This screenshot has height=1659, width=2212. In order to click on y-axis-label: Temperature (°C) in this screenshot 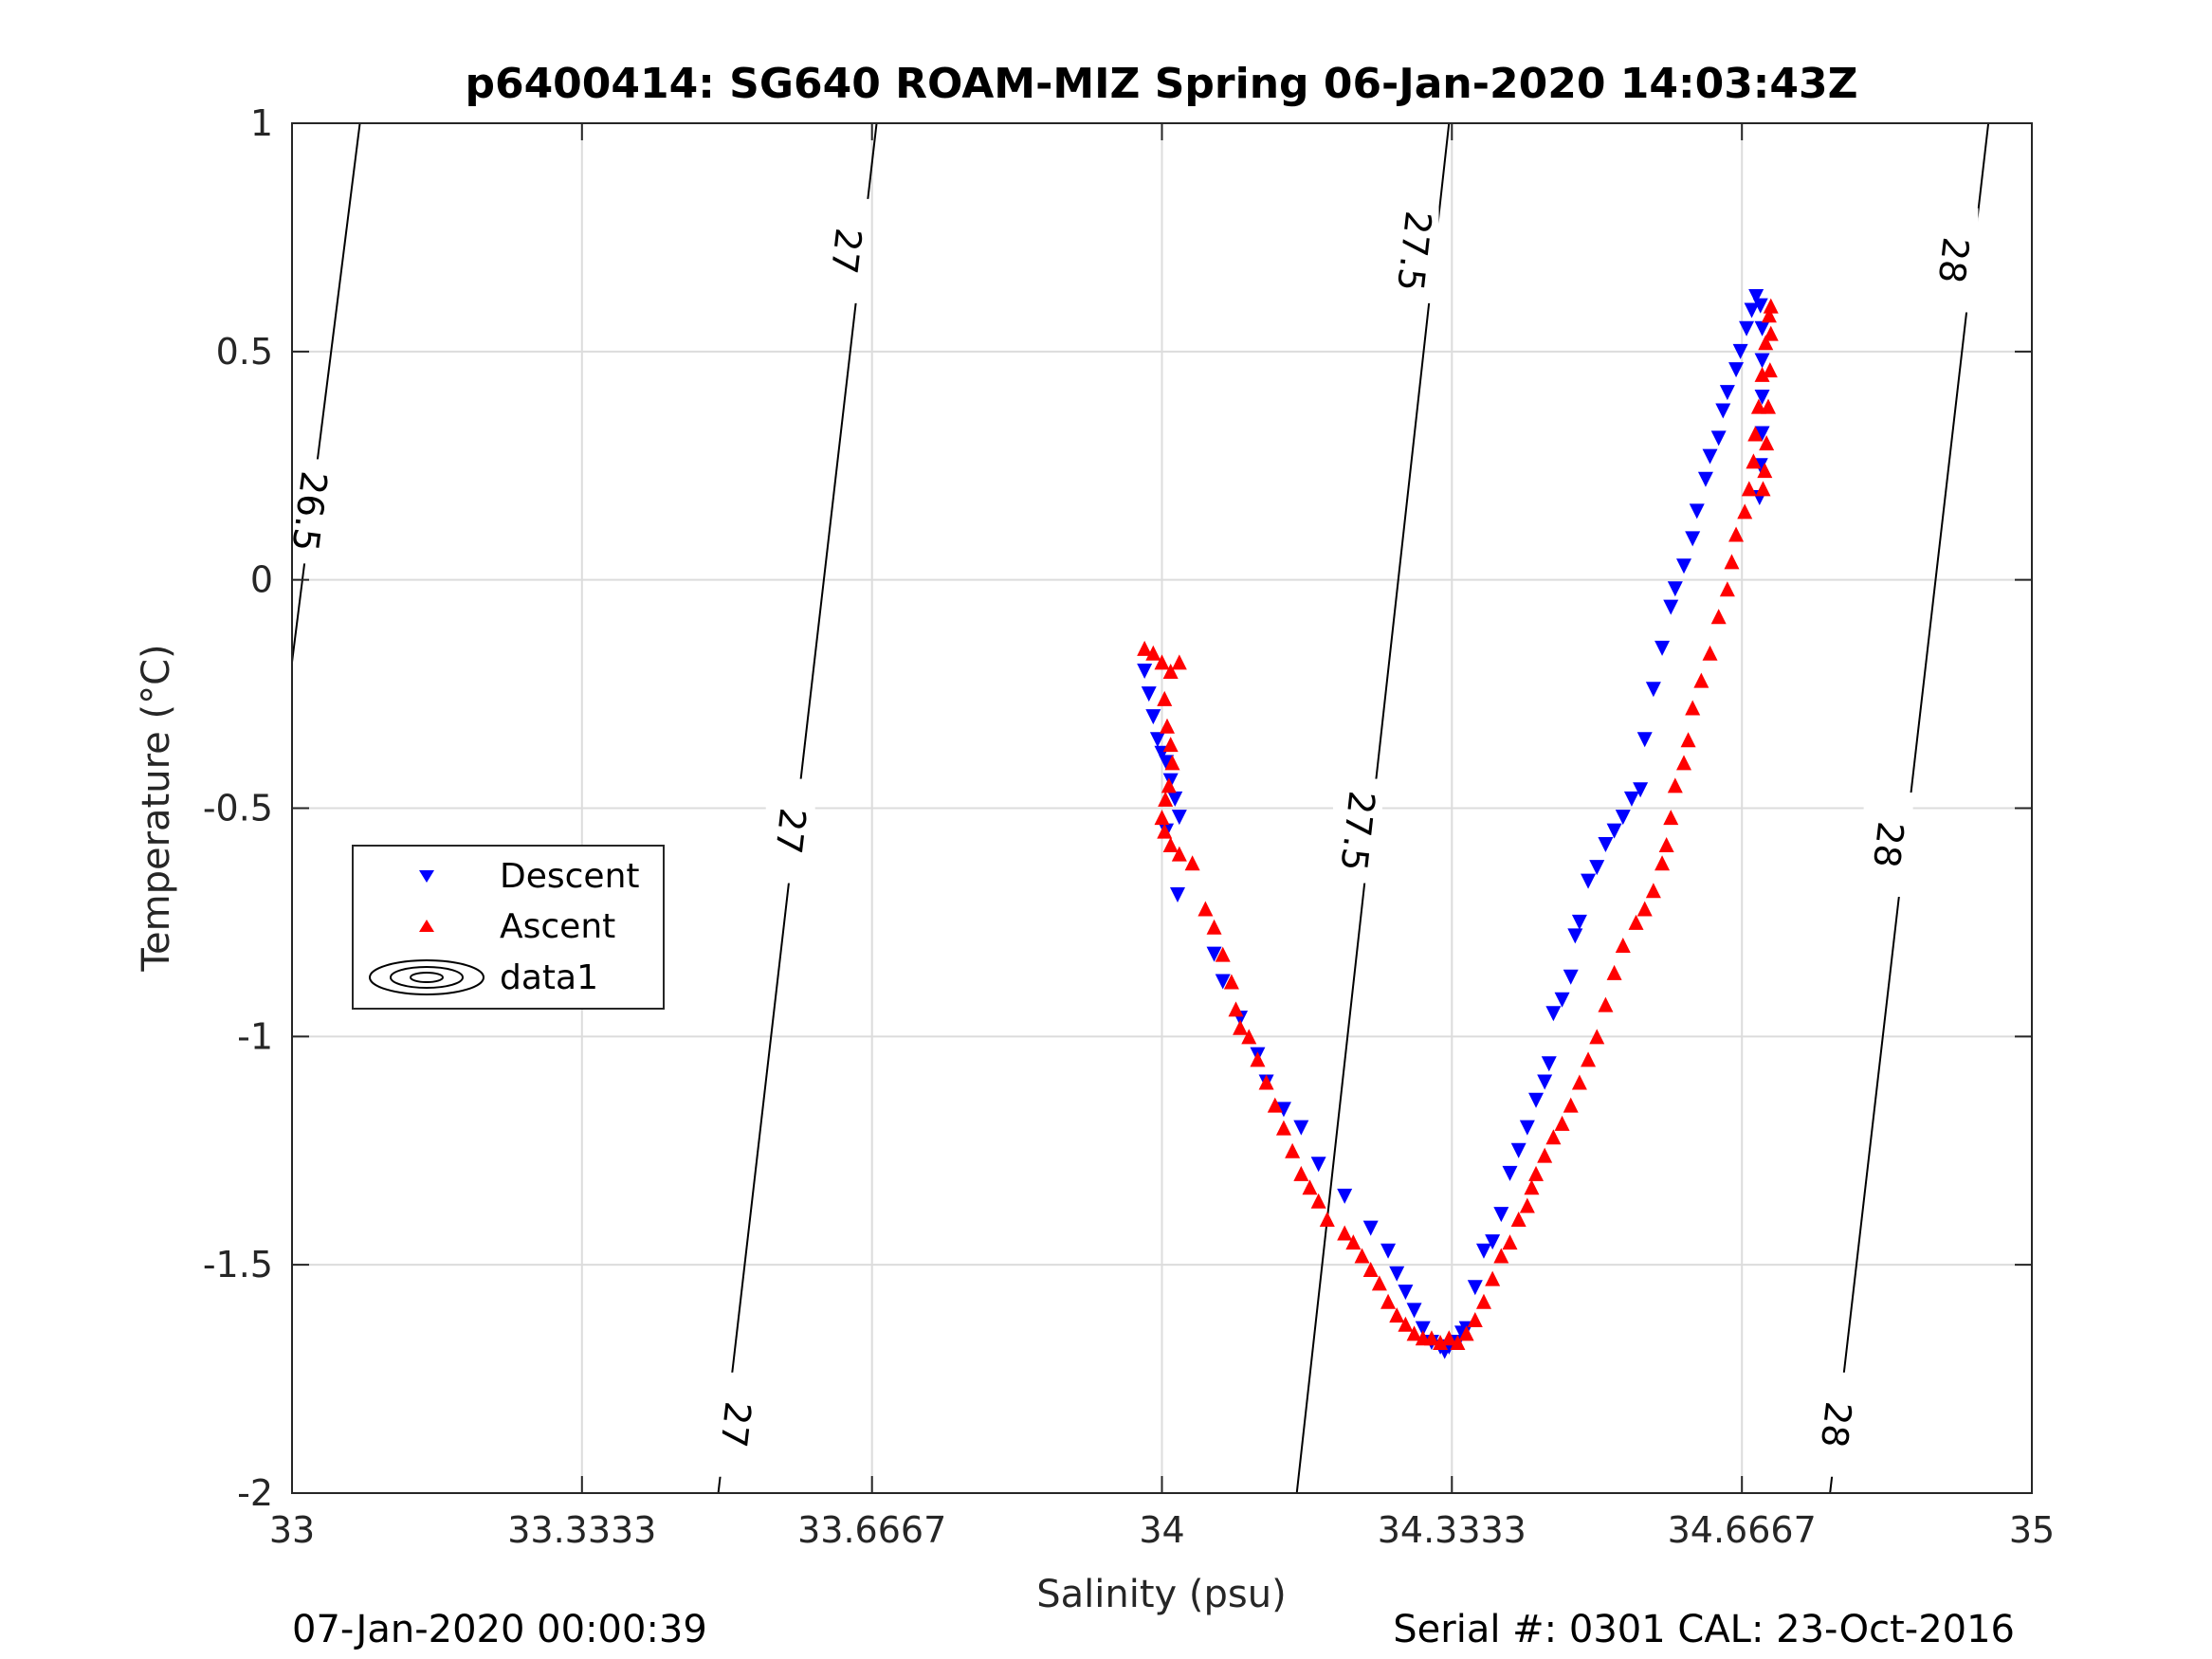, I will do `click(156, 808)`.